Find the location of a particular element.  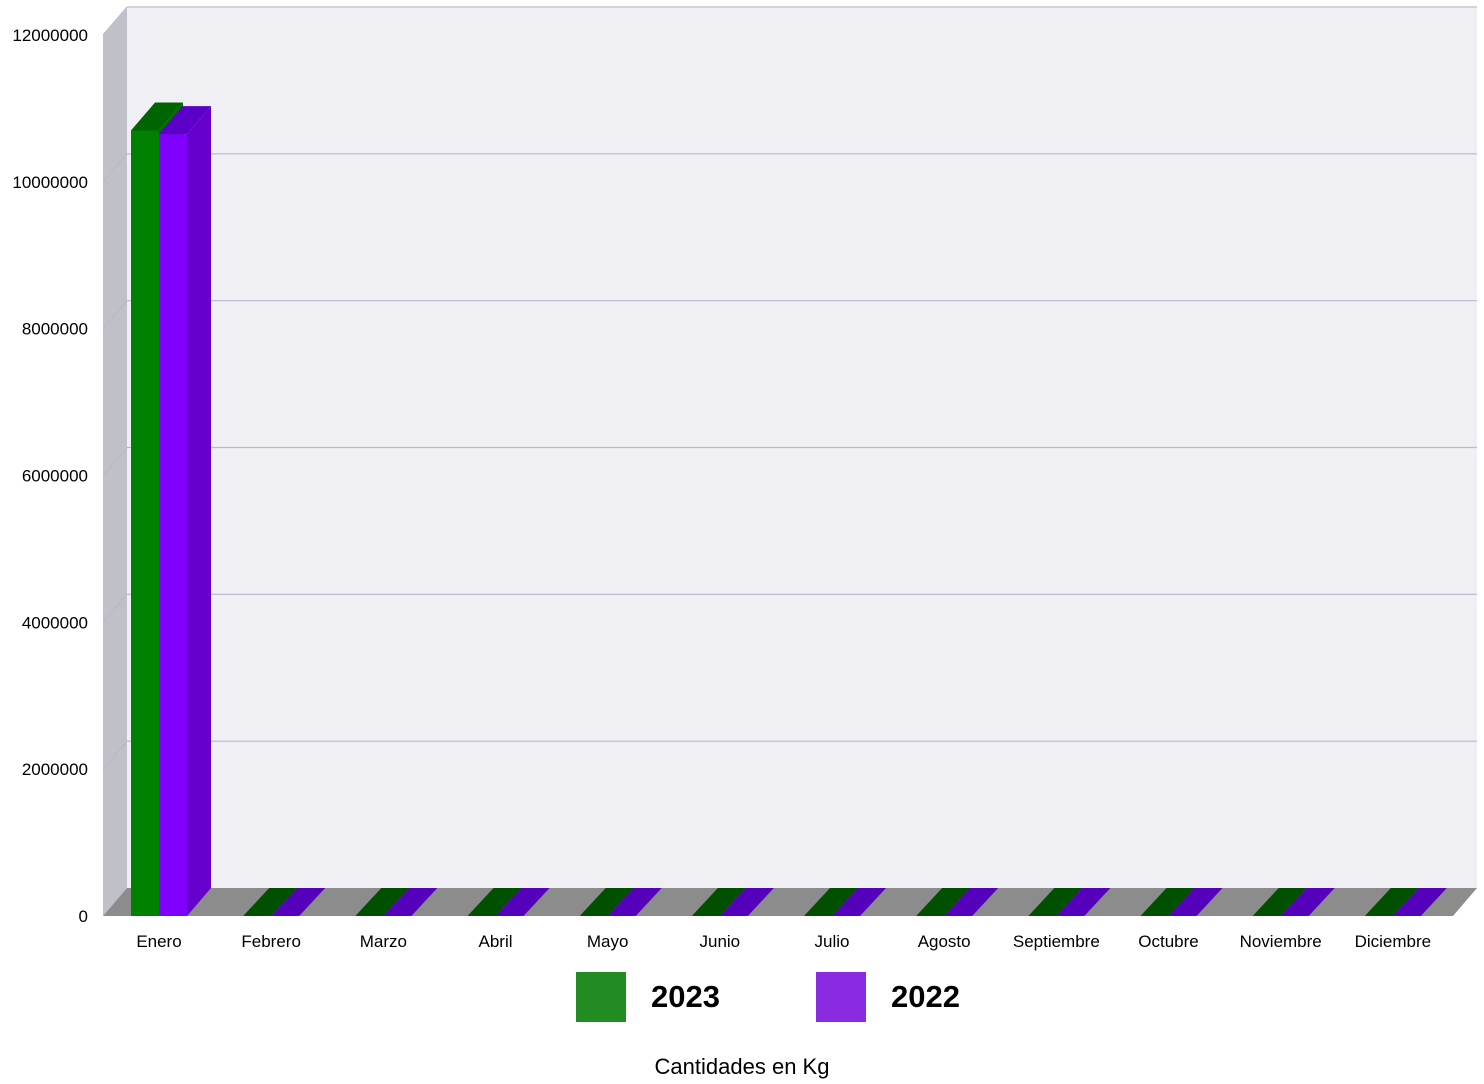

legend-label-series-2: 2022 is located at coordinates (925, 996).